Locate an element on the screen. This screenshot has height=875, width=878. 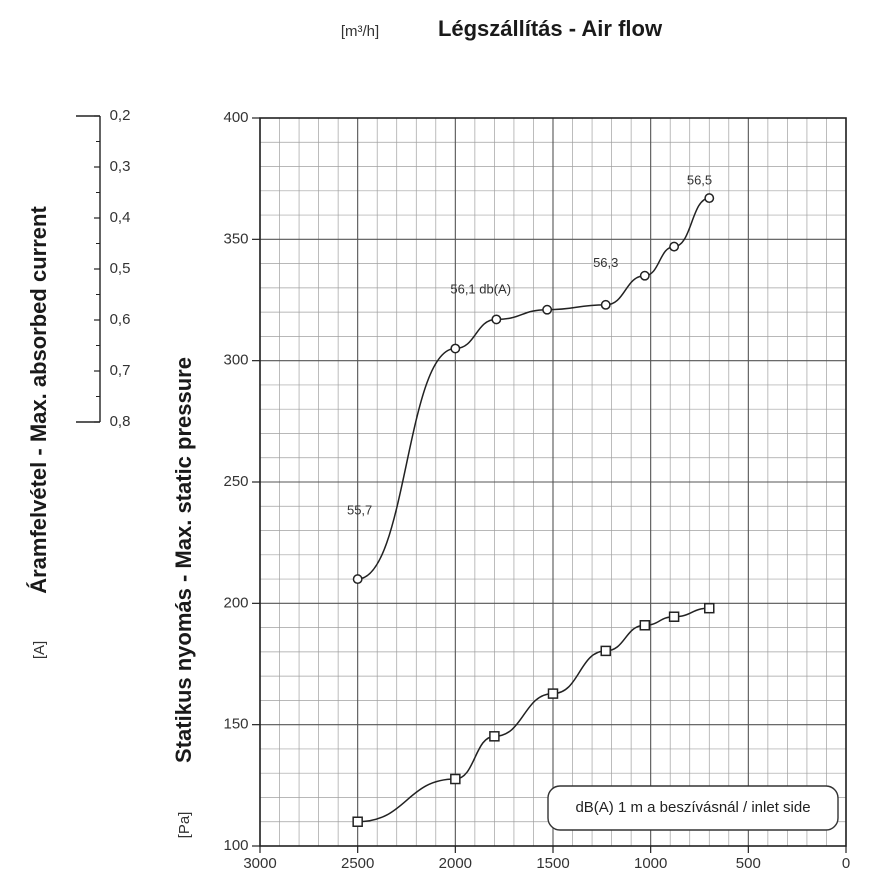
legend-box is located at coordinates (693, 808).